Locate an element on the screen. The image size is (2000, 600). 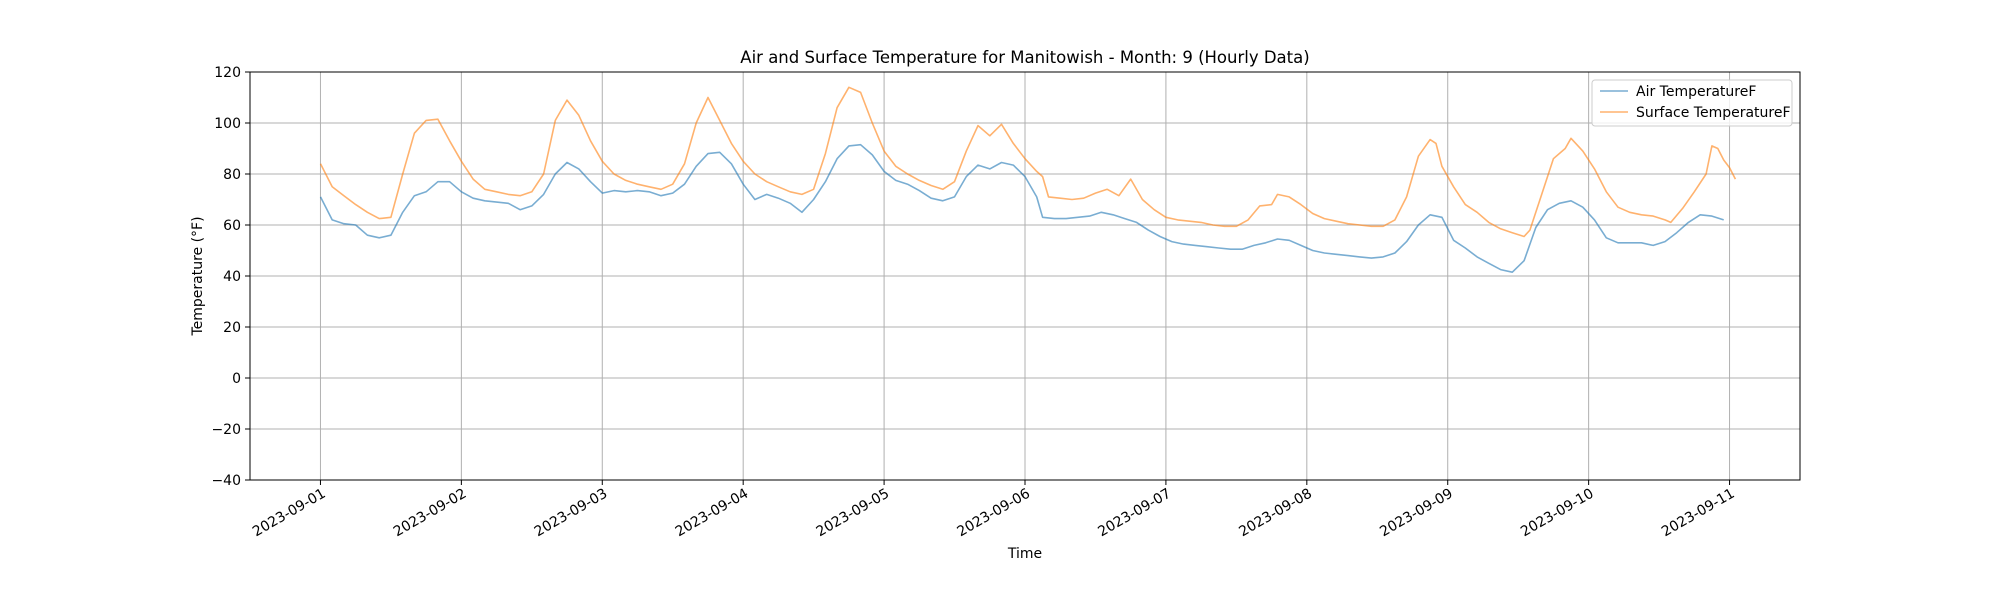
y-tick-label-4: 40 is located at coordinates (232, 277).